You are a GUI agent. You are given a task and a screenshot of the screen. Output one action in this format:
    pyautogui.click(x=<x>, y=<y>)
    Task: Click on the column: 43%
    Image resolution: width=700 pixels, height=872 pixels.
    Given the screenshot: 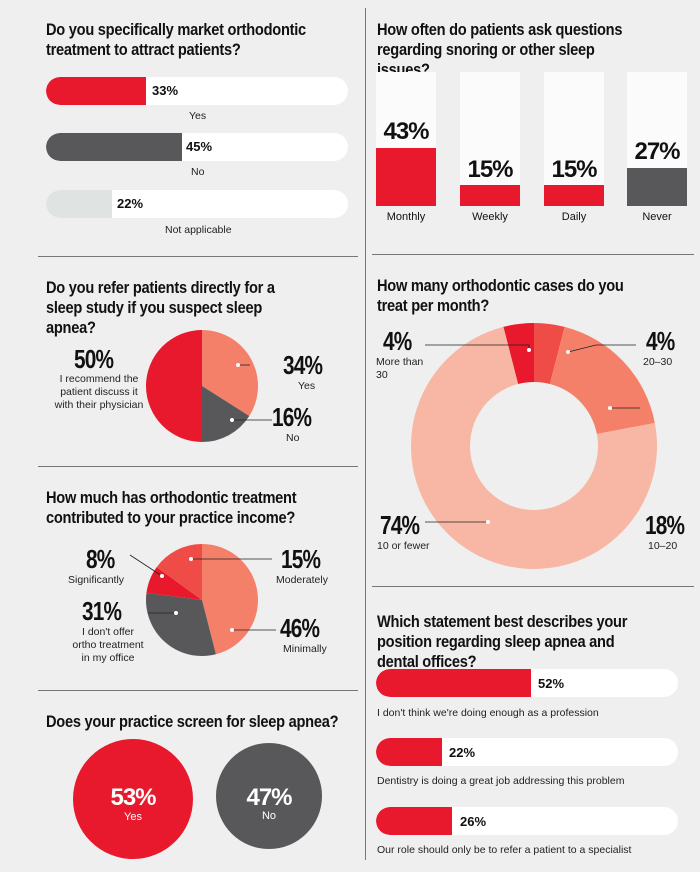 What is the action you would take?
    pyautogui.click(x=406, y=139)
    